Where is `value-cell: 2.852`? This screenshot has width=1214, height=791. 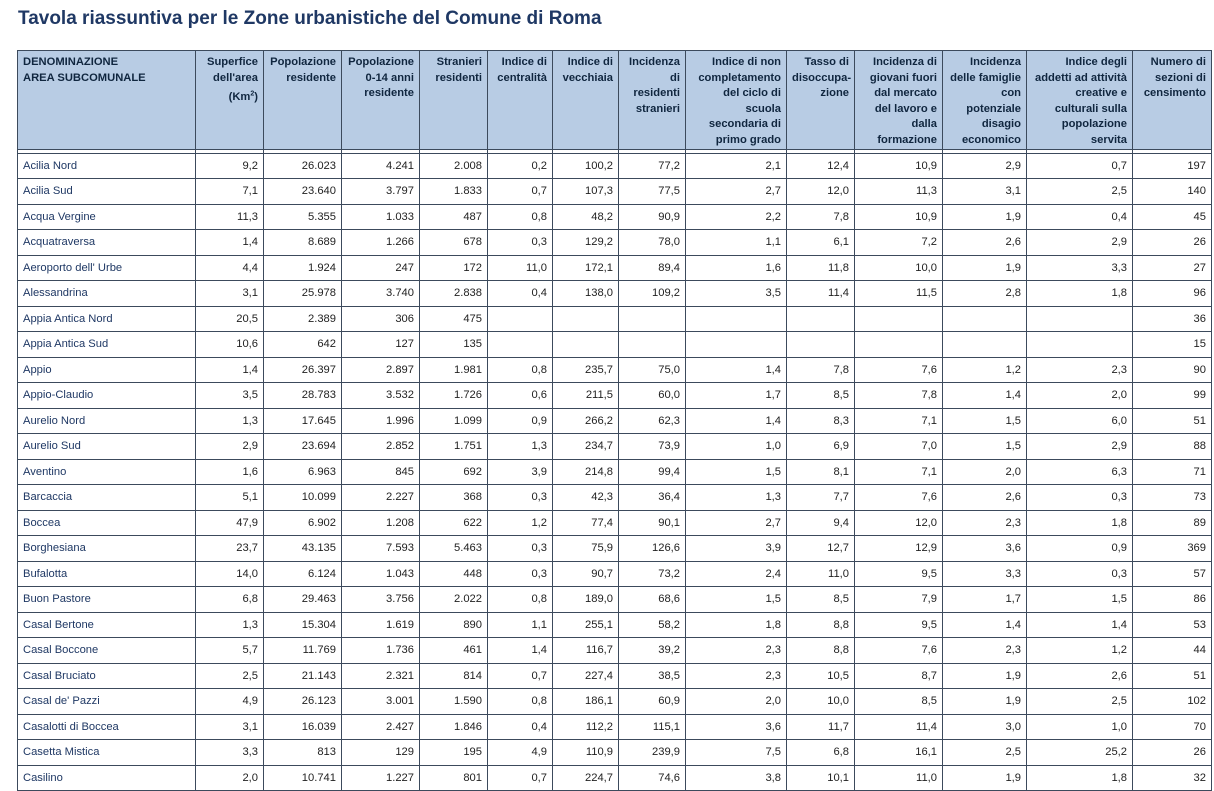
value-cell: 2.852 is located at coordinates (380, 446).